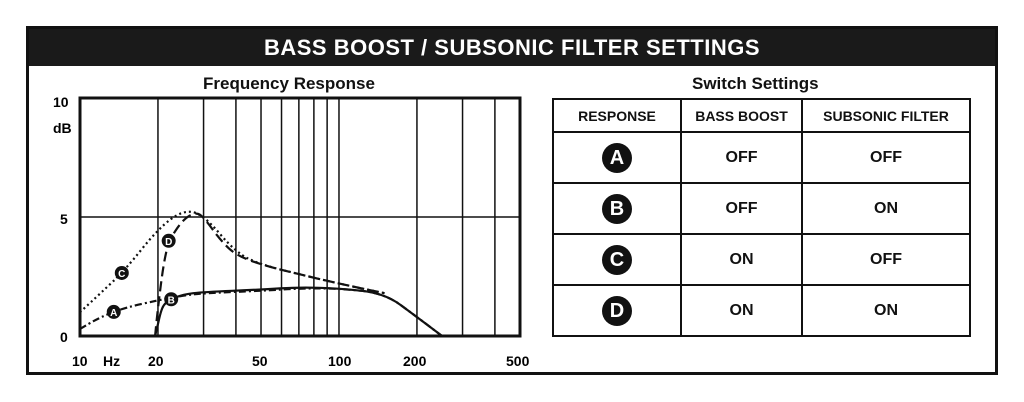  I want to click on curve-b, so click(299, 312).